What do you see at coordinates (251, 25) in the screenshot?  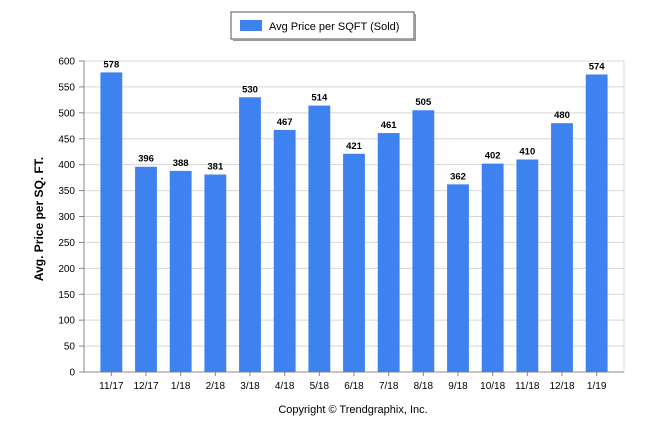 I see `legend-swatch` at bounding box center [251, 25].